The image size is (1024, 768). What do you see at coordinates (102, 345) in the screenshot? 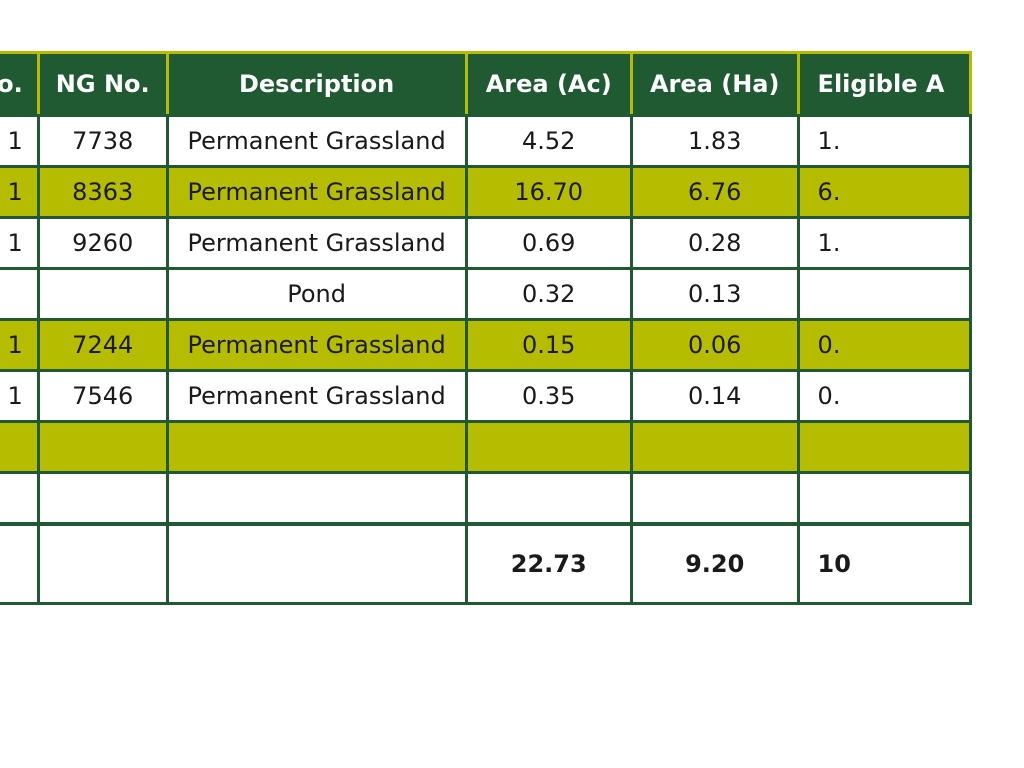
I see `cell-ng-no: 7244` at bounding box center [102, 345].